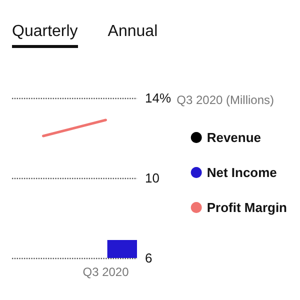 The image size is (300, 300). What do you see at coordinates (152, 178) in the screenshot?
I see `y-tick-label: 10` at bounding box center [152, 178].